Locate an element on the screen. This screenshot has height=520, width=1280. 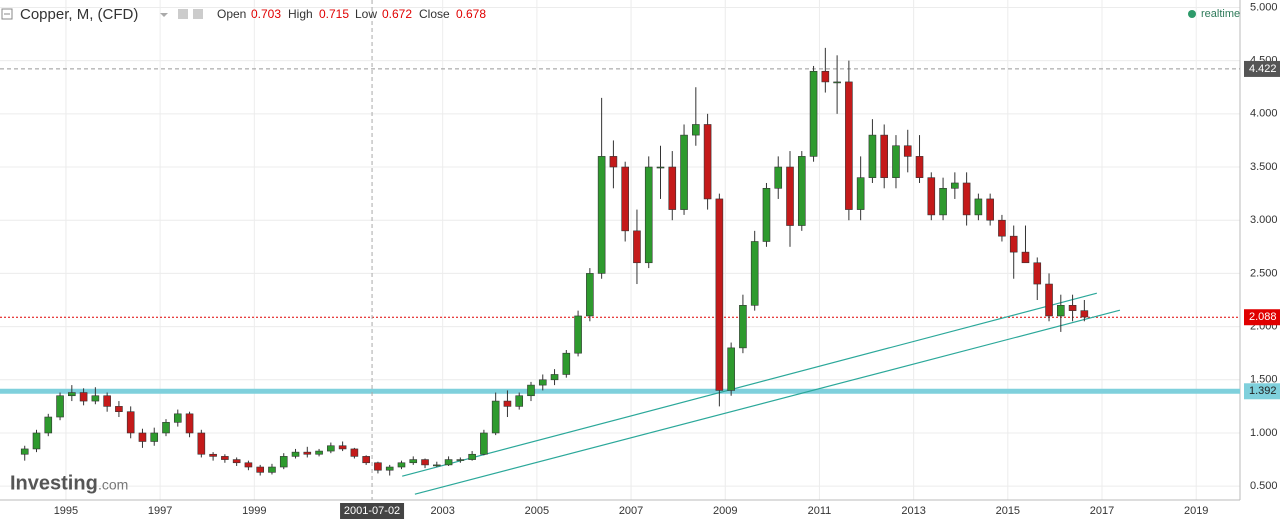
x-tick-label: 2003 is located at coordinates (442, 511).